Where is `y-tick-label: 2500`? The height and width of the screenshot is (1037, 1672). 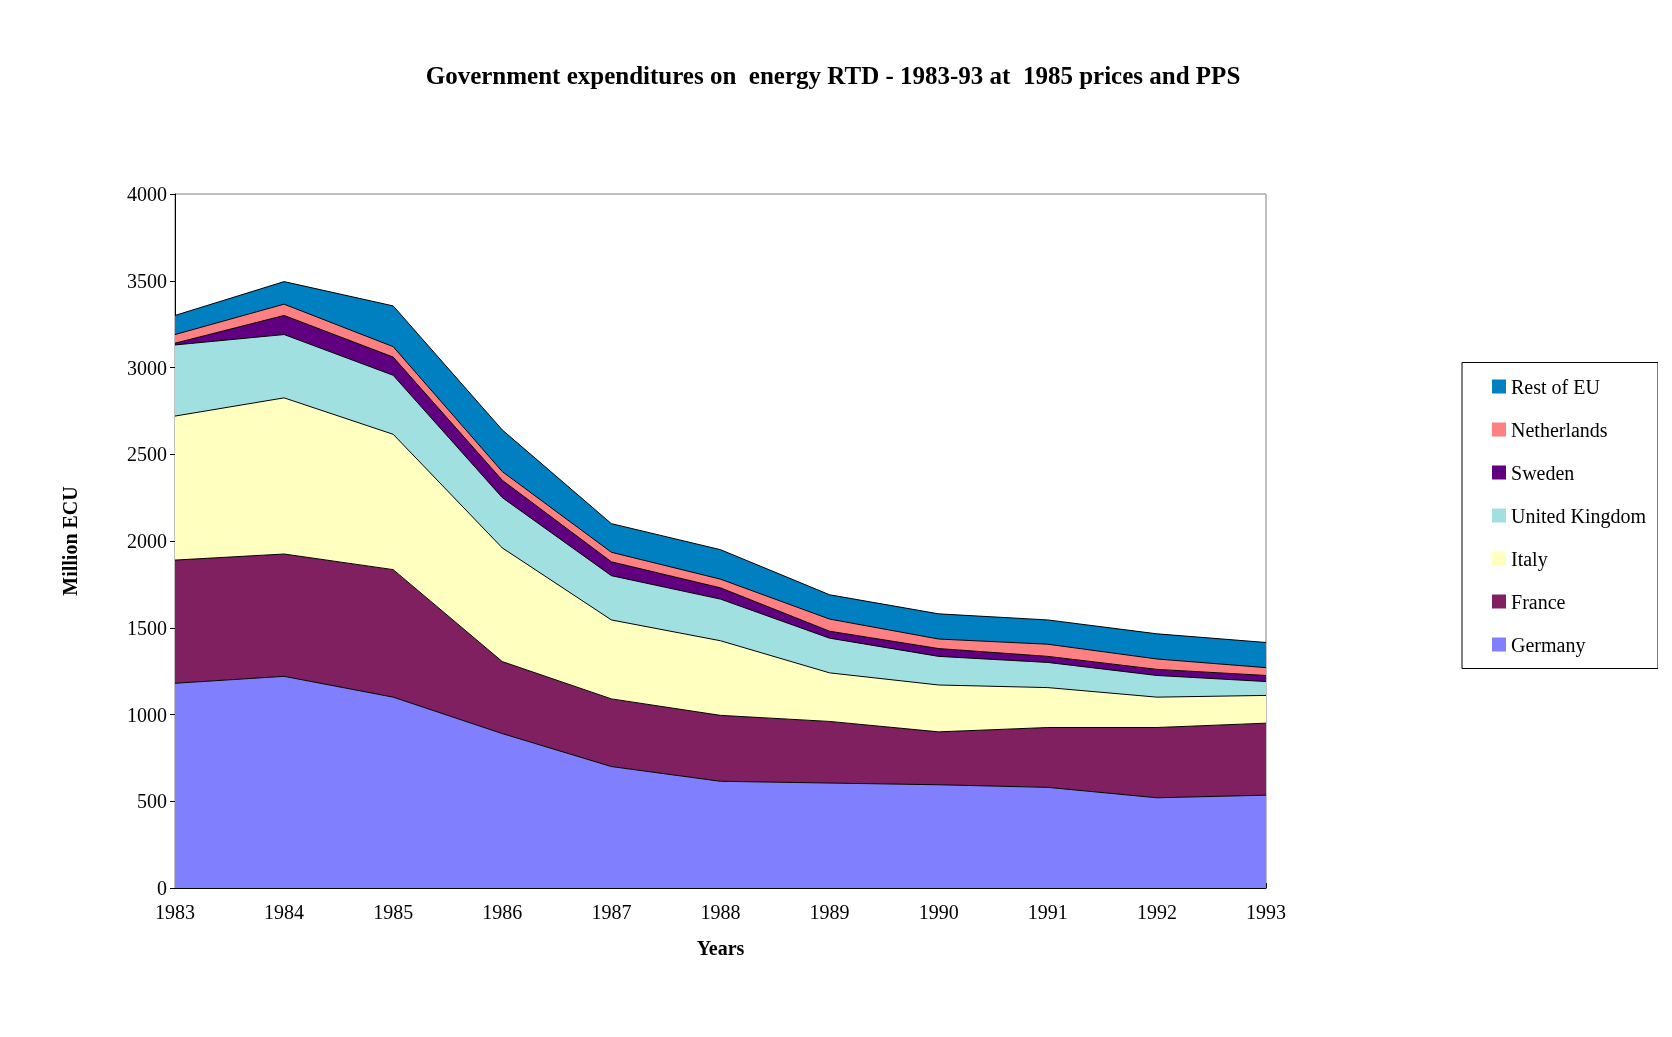 y-tick-label: 2500 is located at coordinates (147, 454).